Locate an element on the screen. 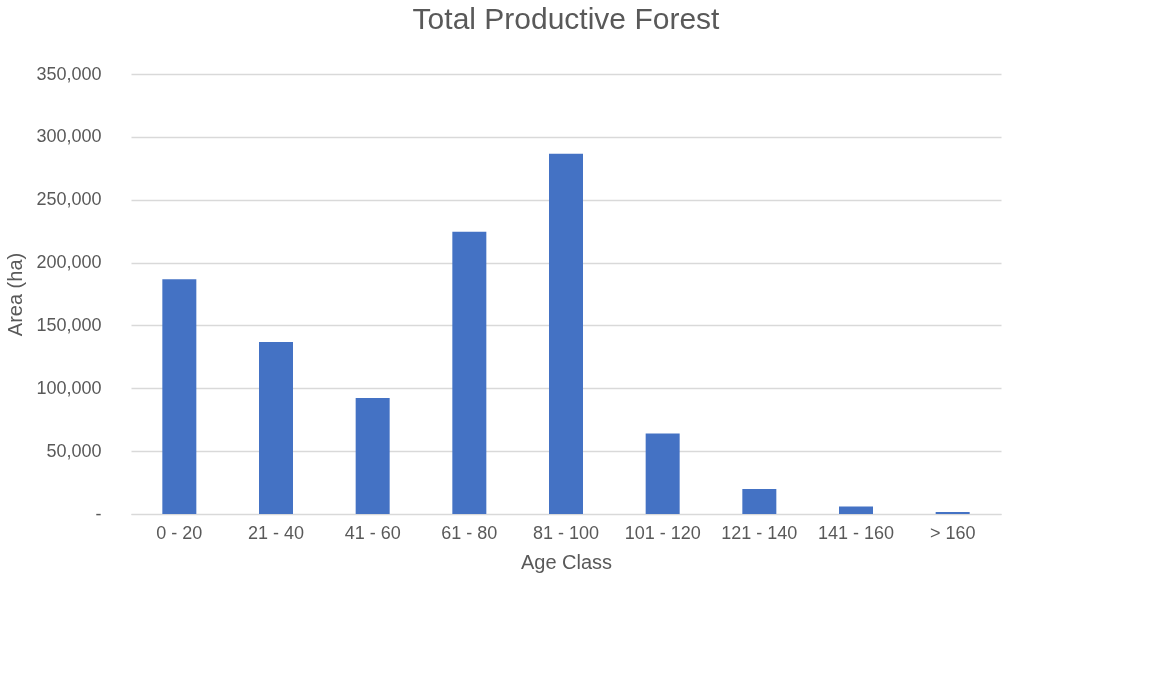  x-tick-label: 141 - 160 is located at coordinates (856, 532).